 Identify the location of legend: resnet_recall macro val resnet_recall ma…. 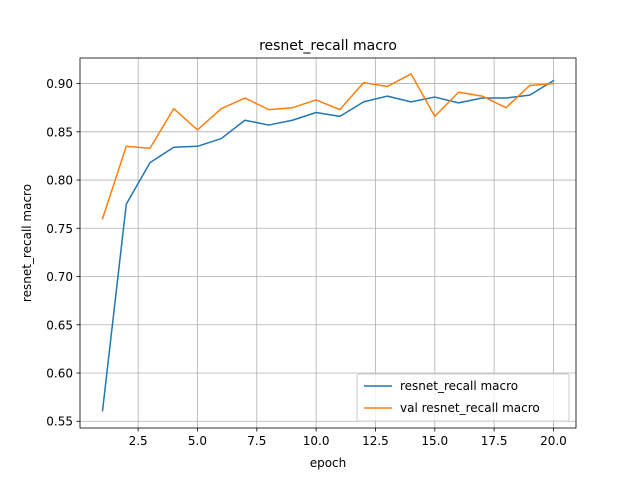
(463, 397).